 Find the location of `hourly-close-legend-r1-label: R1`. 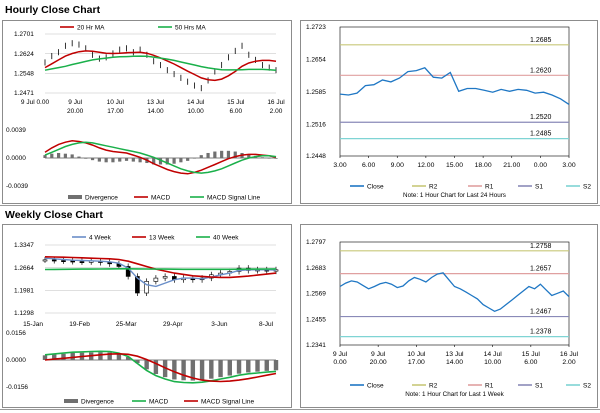

hourly-close-legend-r1-label: R1 is located at coordinates (489, 187).